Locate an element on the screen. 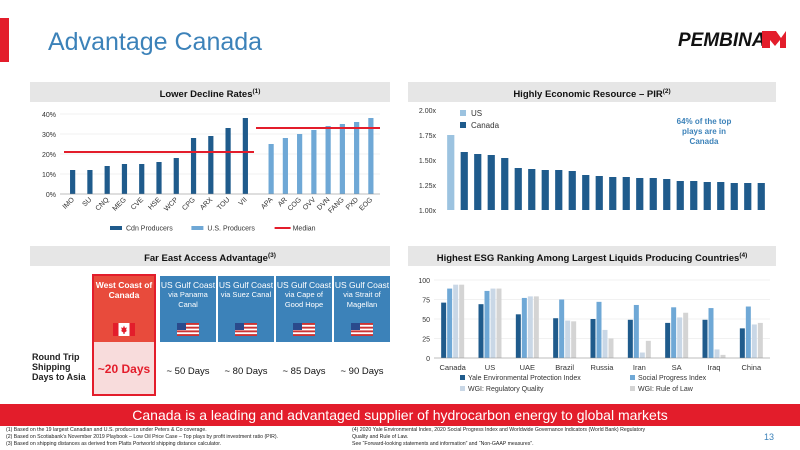  decline-chart-note: (1) is located at coordinates (256, 91).